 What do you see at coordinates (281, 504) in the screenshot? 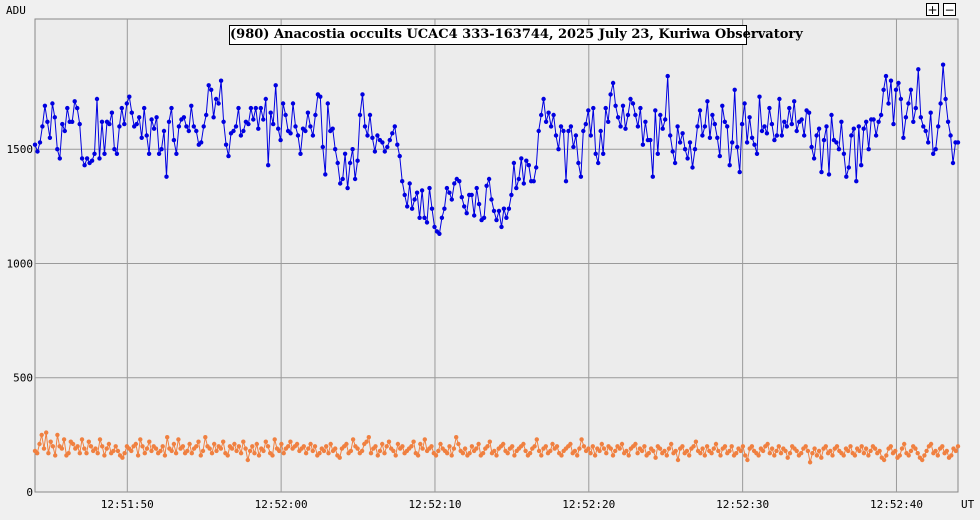
I see `x-tick-label: 12:52:00` at bounding box center [281, 504].